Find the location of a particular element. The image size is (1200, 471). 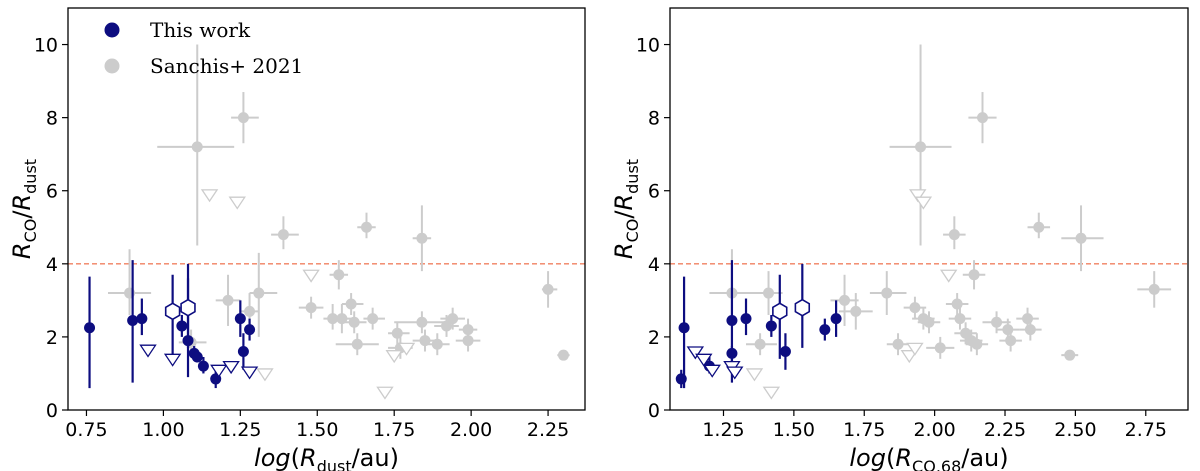

legend-label: Sanchis+ 2021 is located at coordinates (226, 66).